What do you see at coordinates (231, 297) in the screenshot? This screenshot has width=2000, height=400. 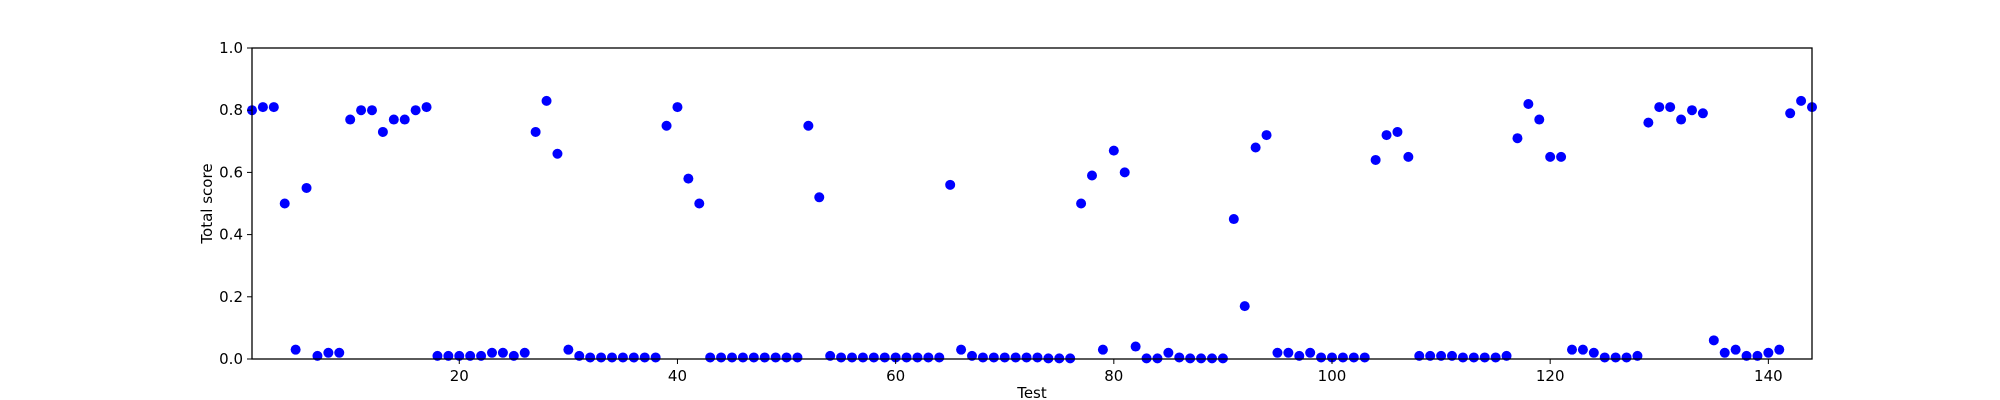 I see `y-tick-label: 0.2` at bounding box center [231, 297].